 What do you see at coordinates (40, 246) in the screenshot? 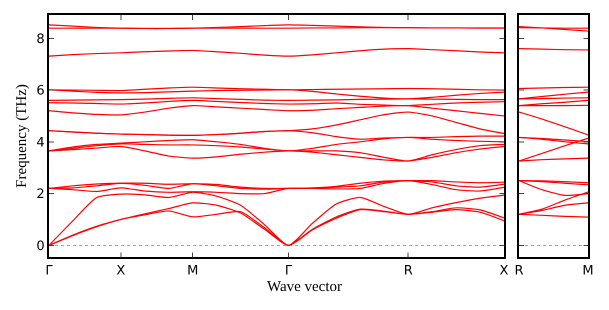
I see `y-tick-label: 0` at bounding box center [40, 246].